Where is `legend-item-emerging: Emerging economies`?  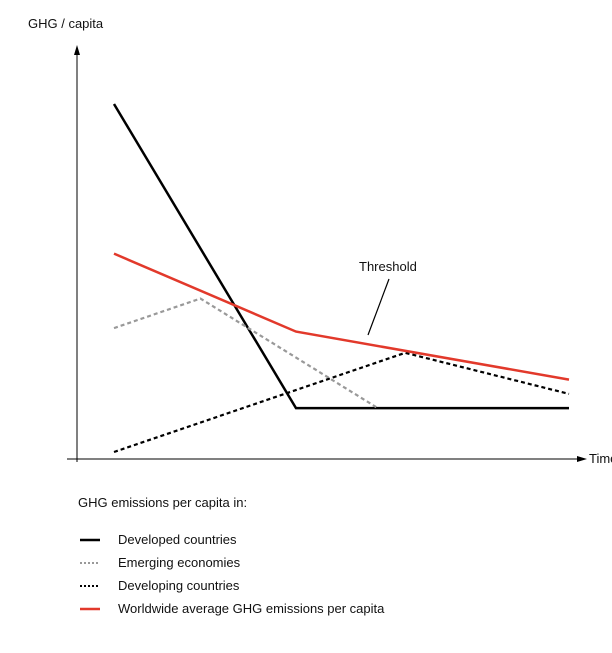
legend-item-emerging: Emerging economies is located at coordinates (231, 562).